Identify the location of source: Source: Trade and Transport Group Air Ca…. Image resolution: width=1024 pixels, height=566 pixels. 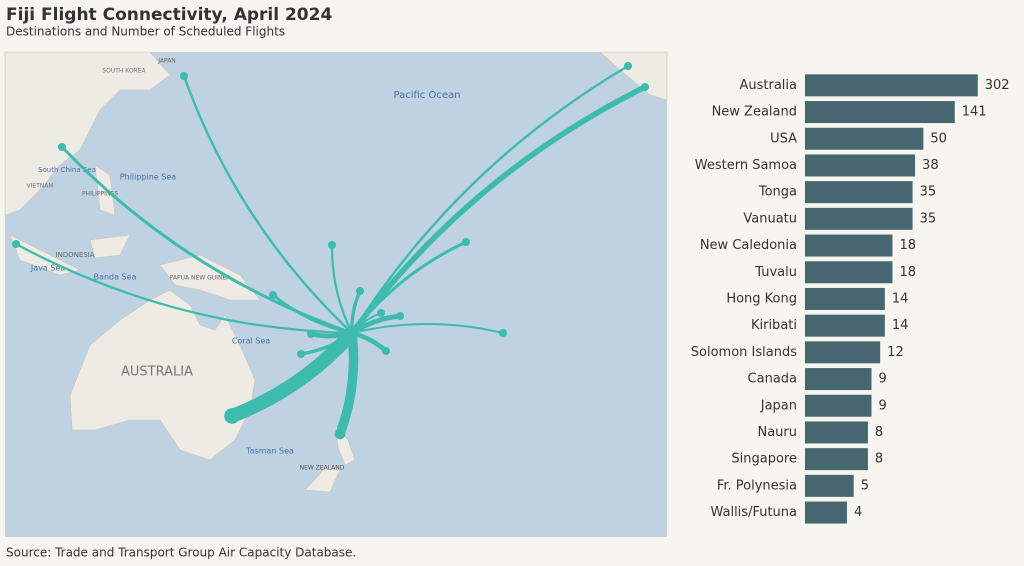
(181, 553).